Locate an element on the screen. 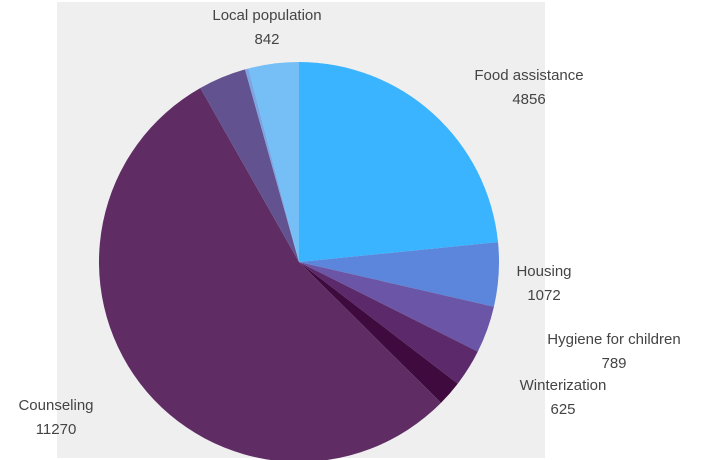 This screenshot has height=460, width=714. label-name: Counseling is located at coordinates (56, 405).